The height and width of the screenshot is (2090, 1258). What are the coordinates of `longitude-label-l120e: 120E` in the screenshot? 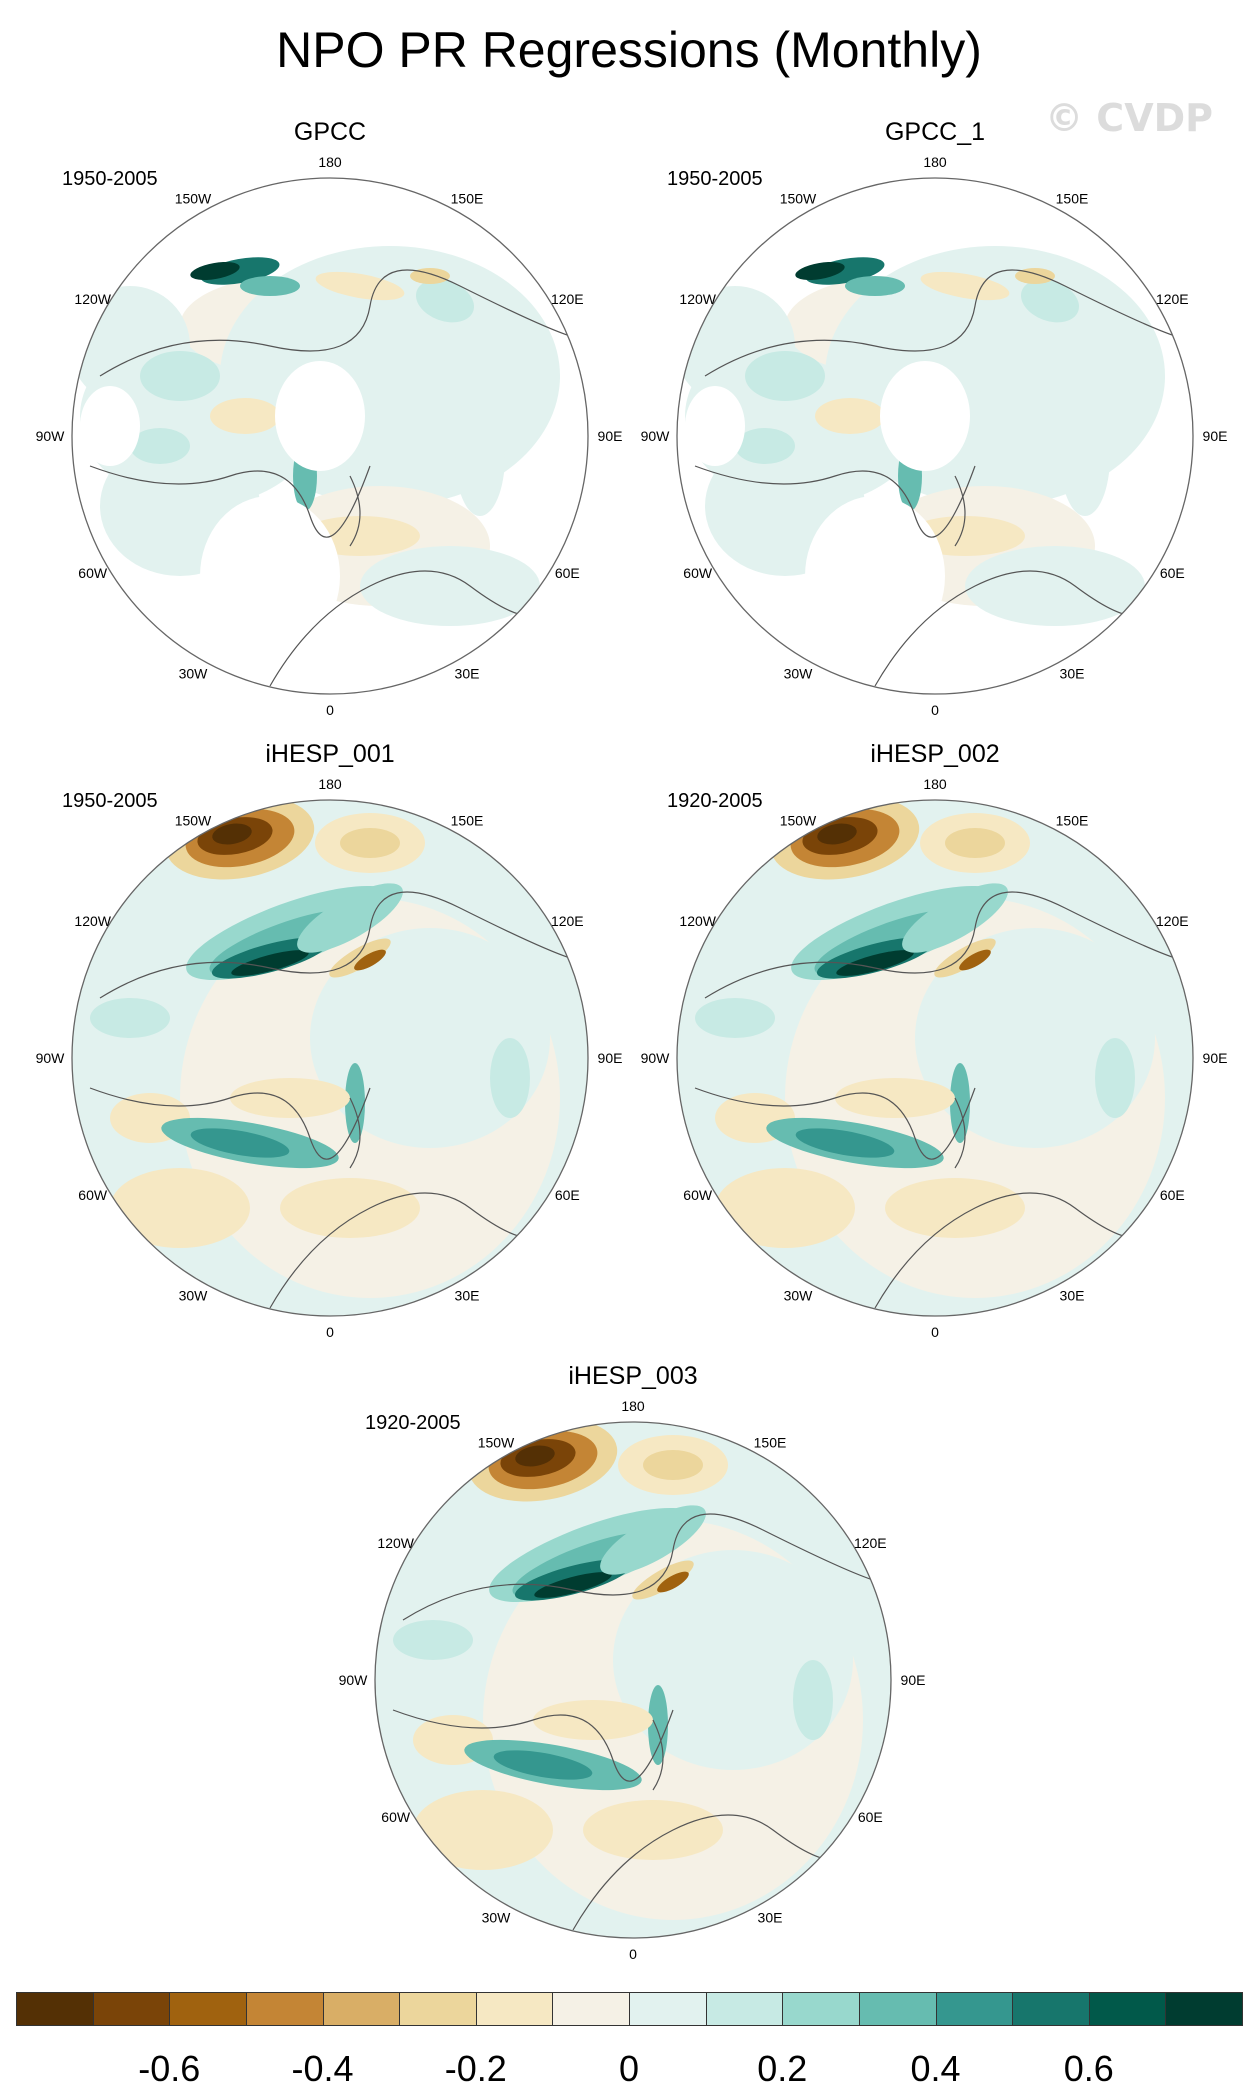 It's located at (567, 299).